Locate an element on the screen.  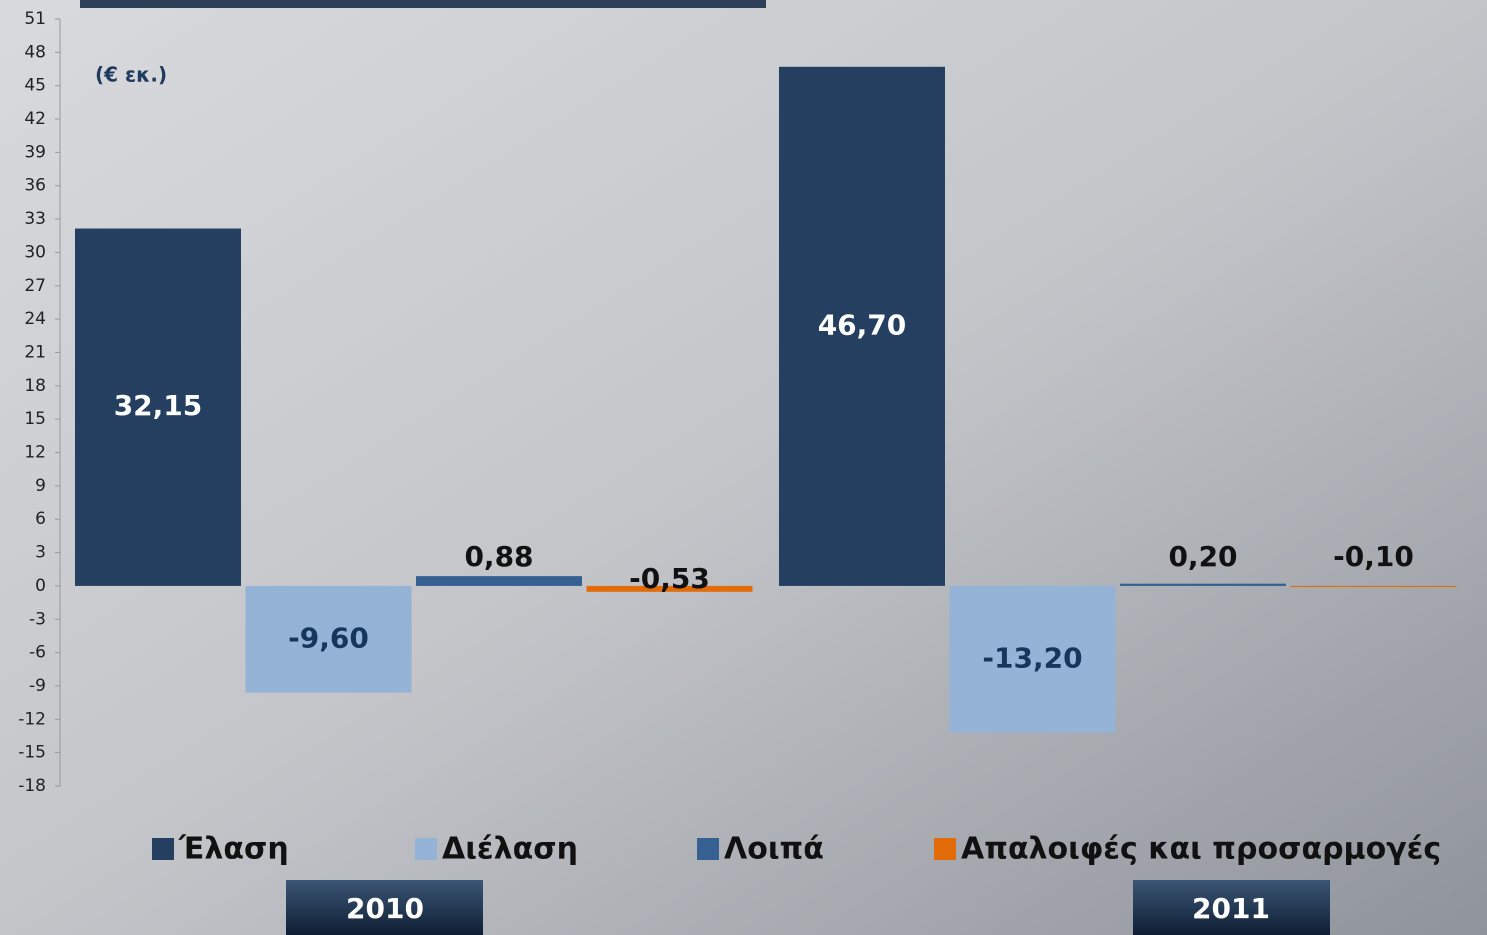
y-tick-label: 6 is located at coordinates (40, 519).